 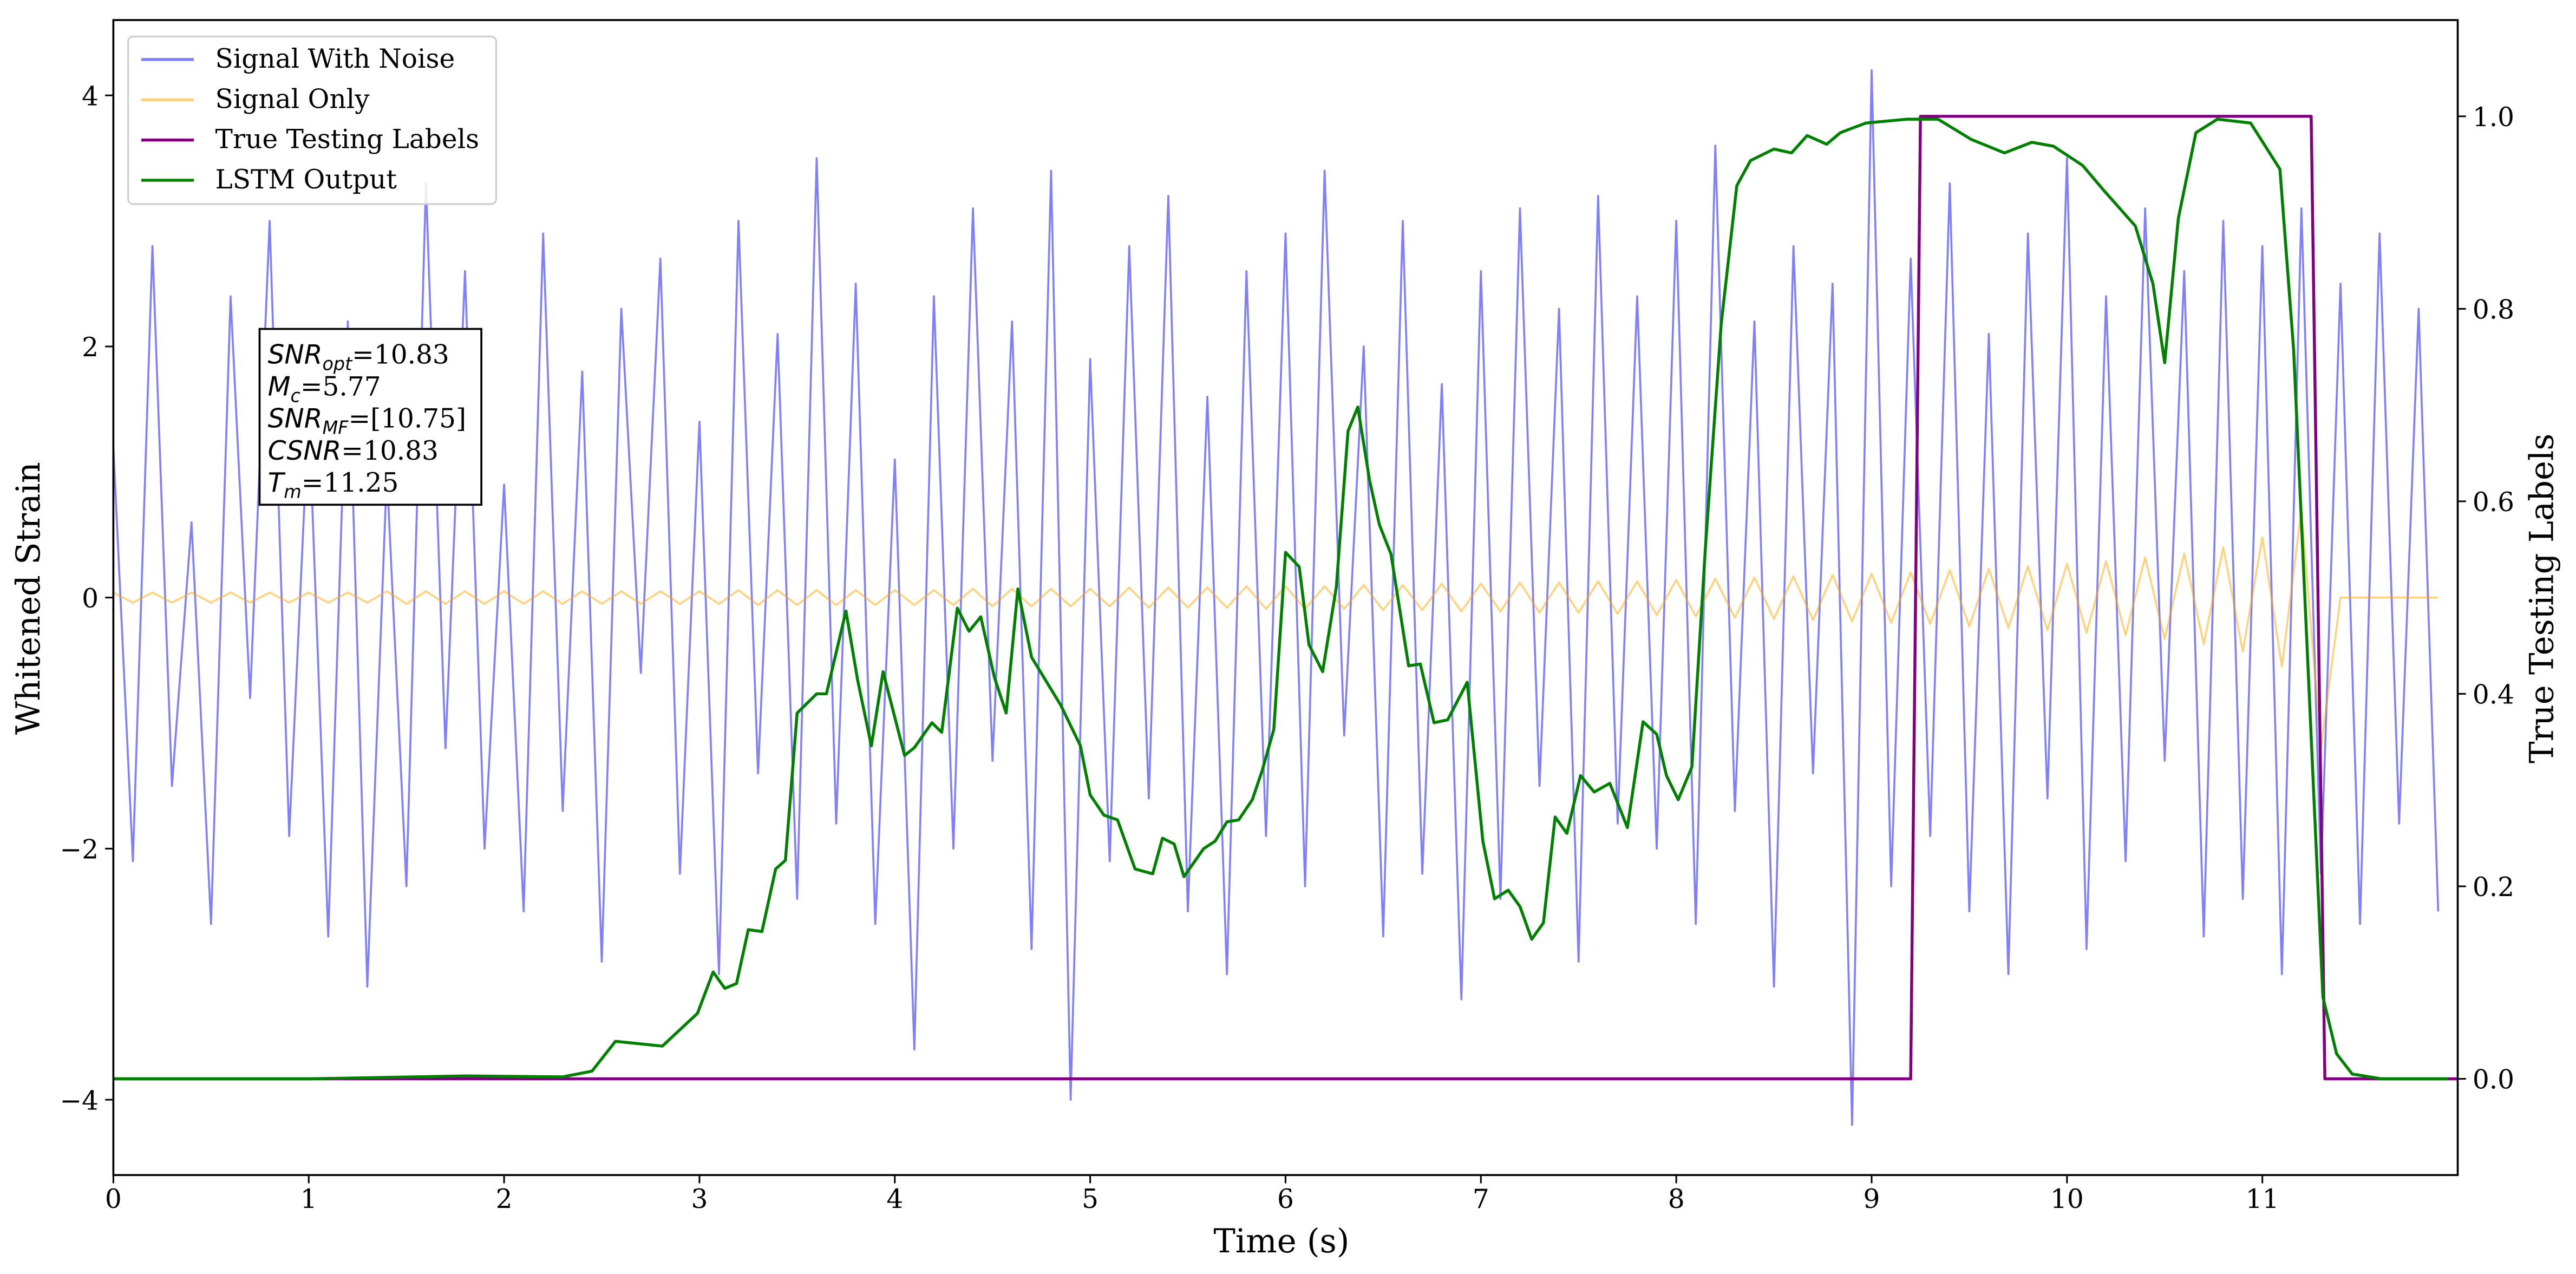 What do you see at coordinates (505, 1199) in the screenshot?
I see `x-tick-label: 2` at bounding box center [505, 1199].